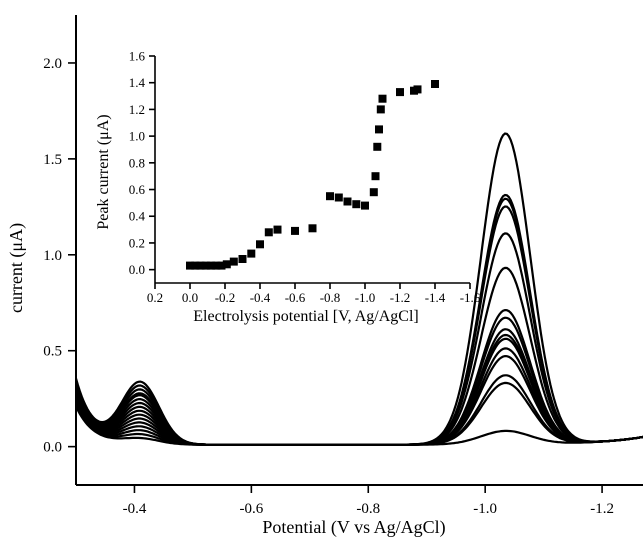 This screenshot has width=643, height=542. What do you see at coordinates (251, 509) in the screenshot?
I see `main-x-tick-label: -0.6` at bounding box center [251, 509].